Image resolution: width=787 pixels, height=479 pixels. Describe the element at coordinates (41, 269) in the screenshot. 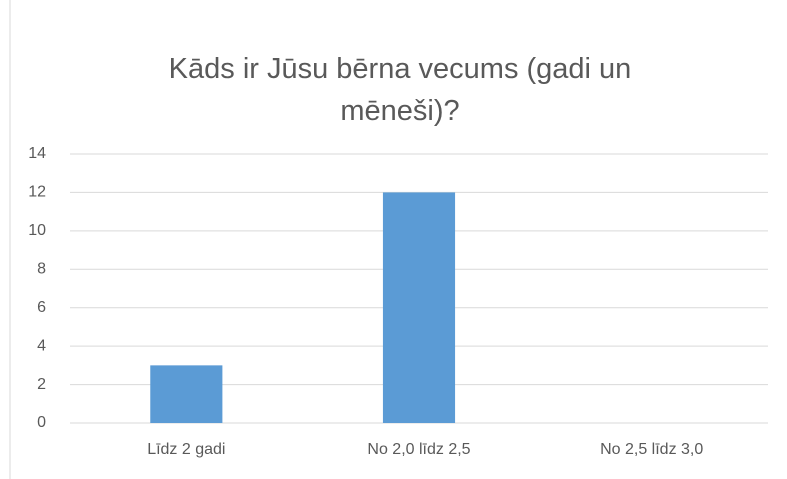

I see `y-tick-label: 8` at that location.